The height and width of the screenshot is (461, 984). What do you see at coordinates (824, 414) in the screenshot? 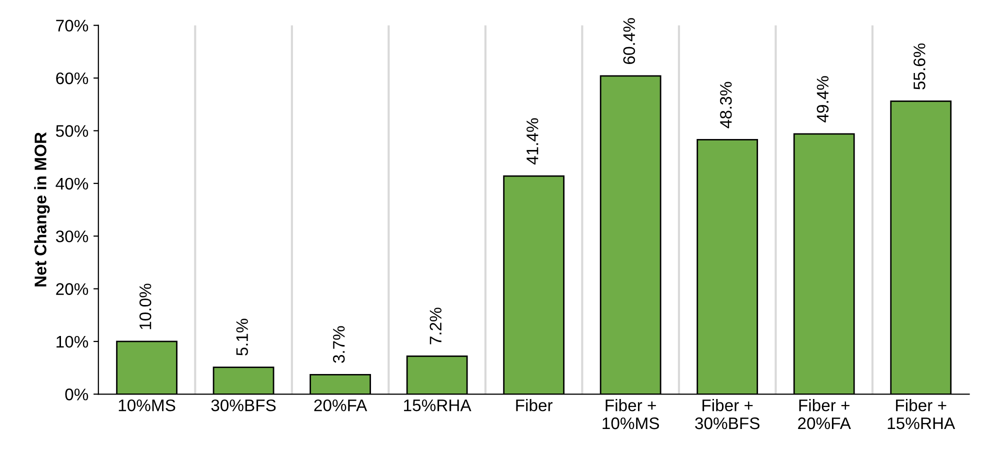
I see `x-tick-label: Fiber + 20%FA` at bounding box center [824, 414].